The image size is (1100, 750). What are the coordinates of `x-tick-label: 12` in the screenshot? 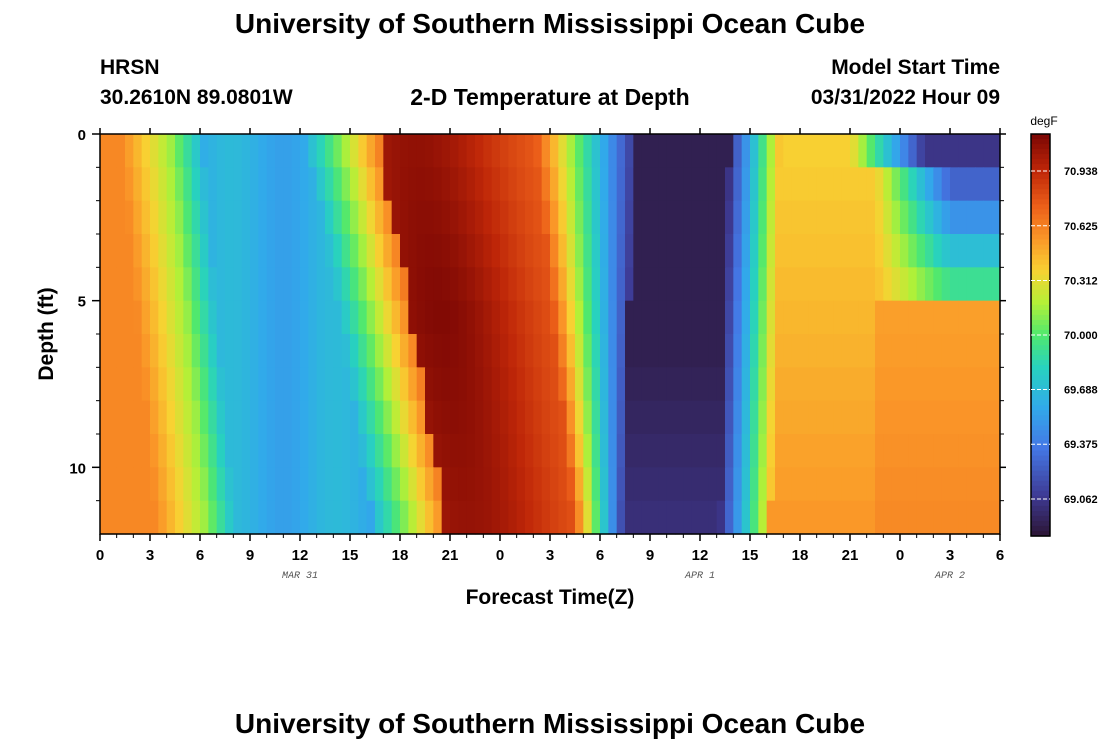 It's located at (700, 555).